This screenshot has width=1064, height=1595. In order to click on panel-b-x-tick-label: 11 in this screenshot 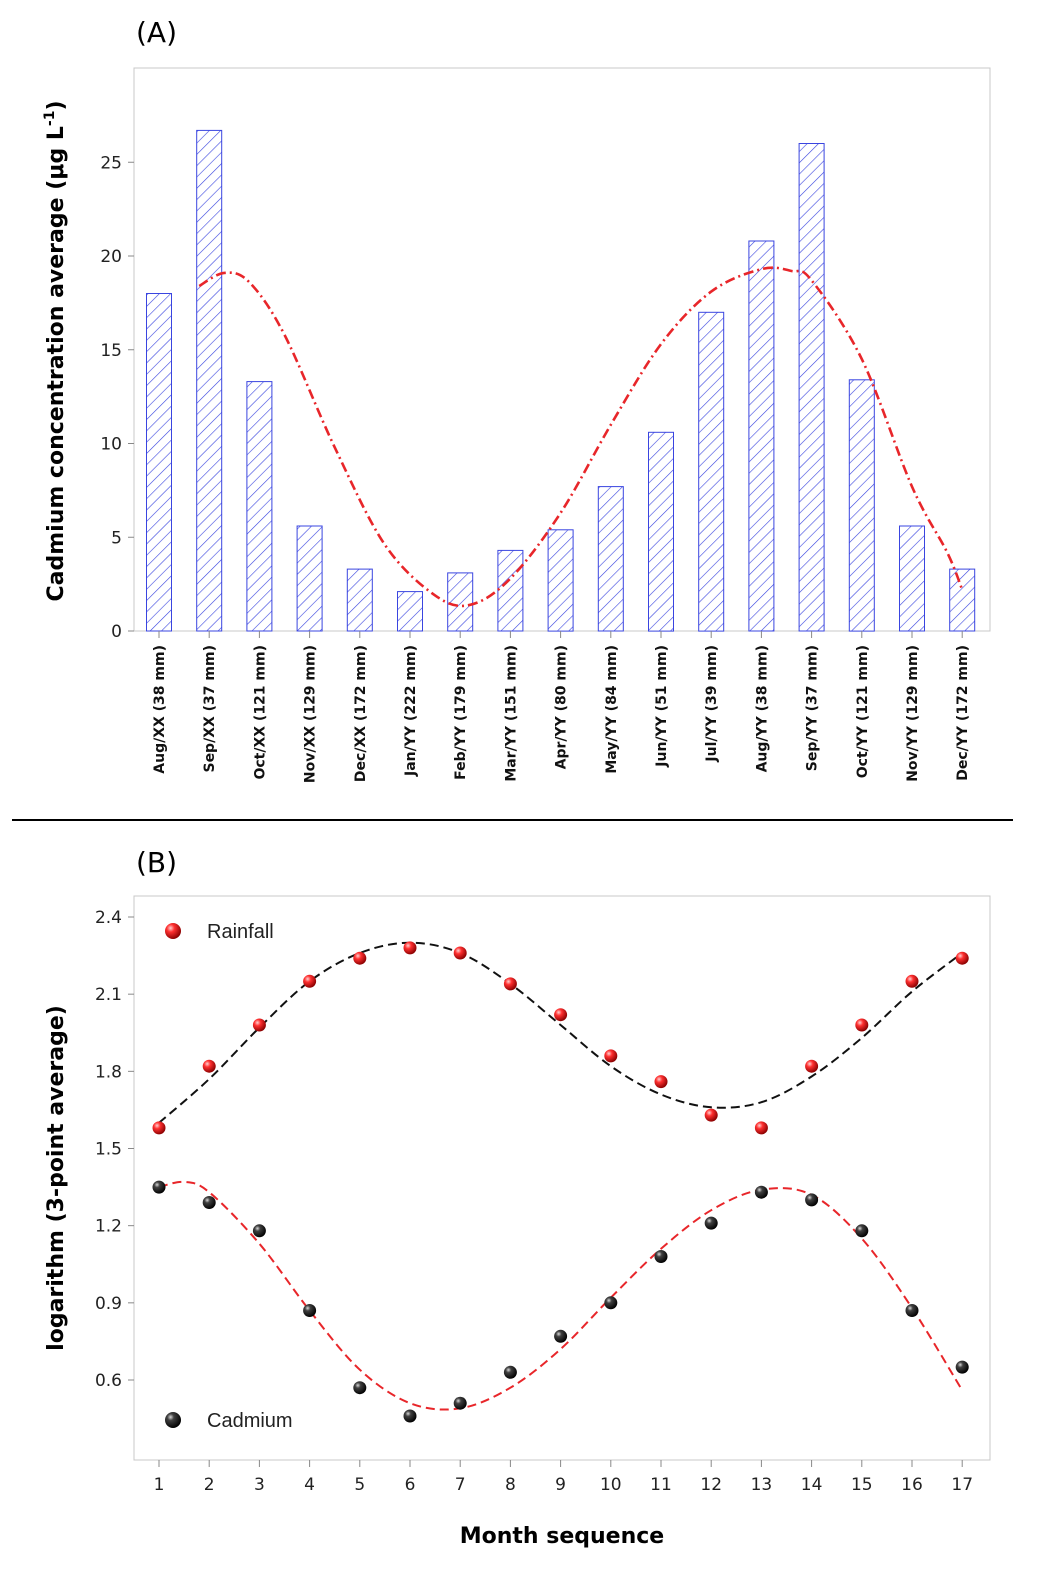, I will do `click(661, 1485)`.